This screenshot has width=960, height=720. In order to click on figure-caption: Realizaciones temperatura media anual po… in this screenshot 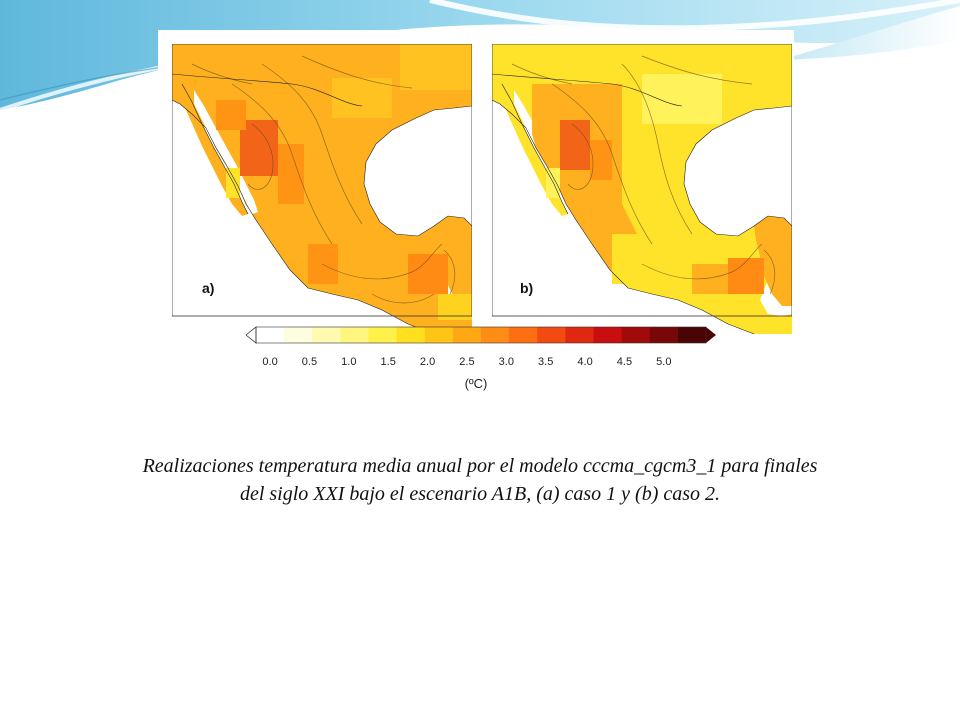, I will do `click(480, 480)`.